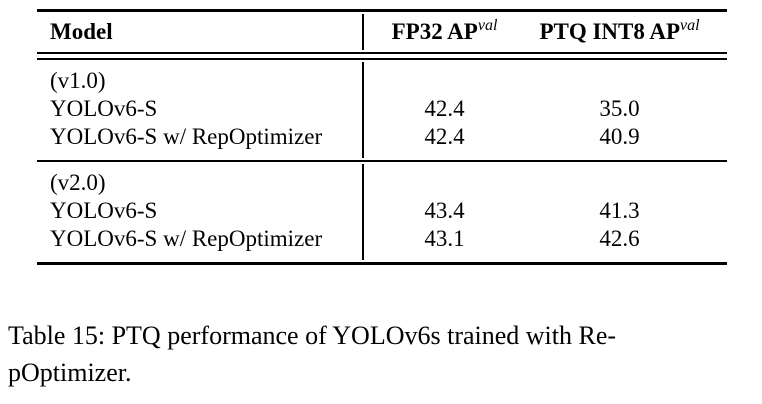 The height and width of the screenshot is (404, 762). What do you see at coordinates (81, 31) in the screenshot?
I see `header-model: Model` at bounding box center [81, 31].